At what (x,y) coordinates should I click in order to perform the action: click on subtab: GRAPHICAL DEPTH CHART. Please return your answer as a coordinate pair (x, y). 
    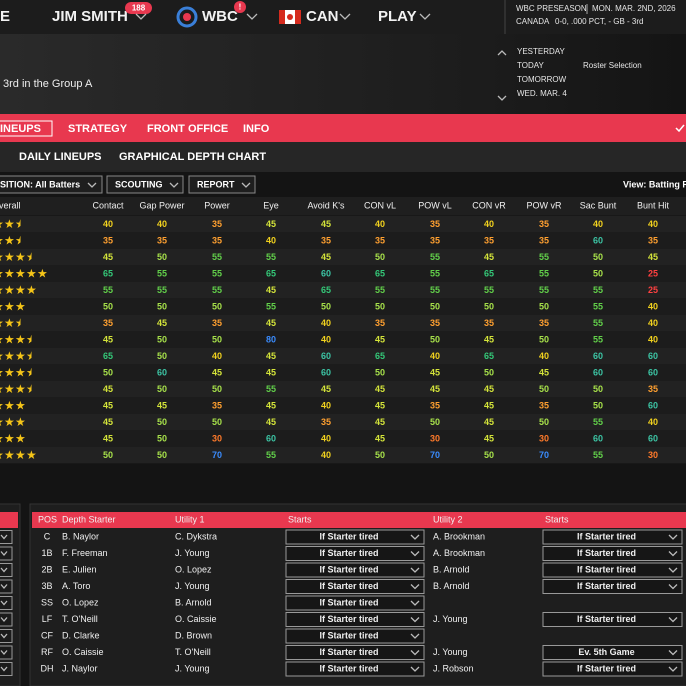
    Looking at the image, I should click on (192, 157).